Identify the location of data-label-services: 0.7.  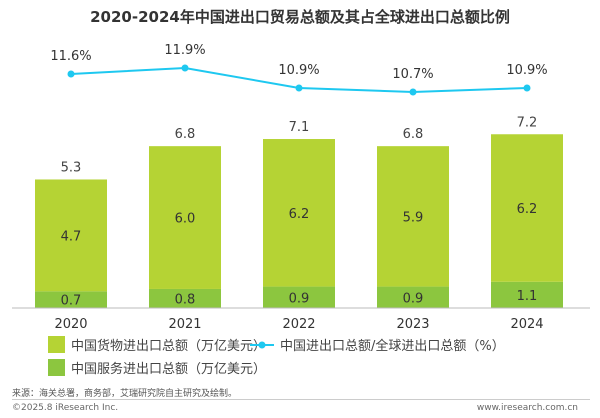
(71, 301).